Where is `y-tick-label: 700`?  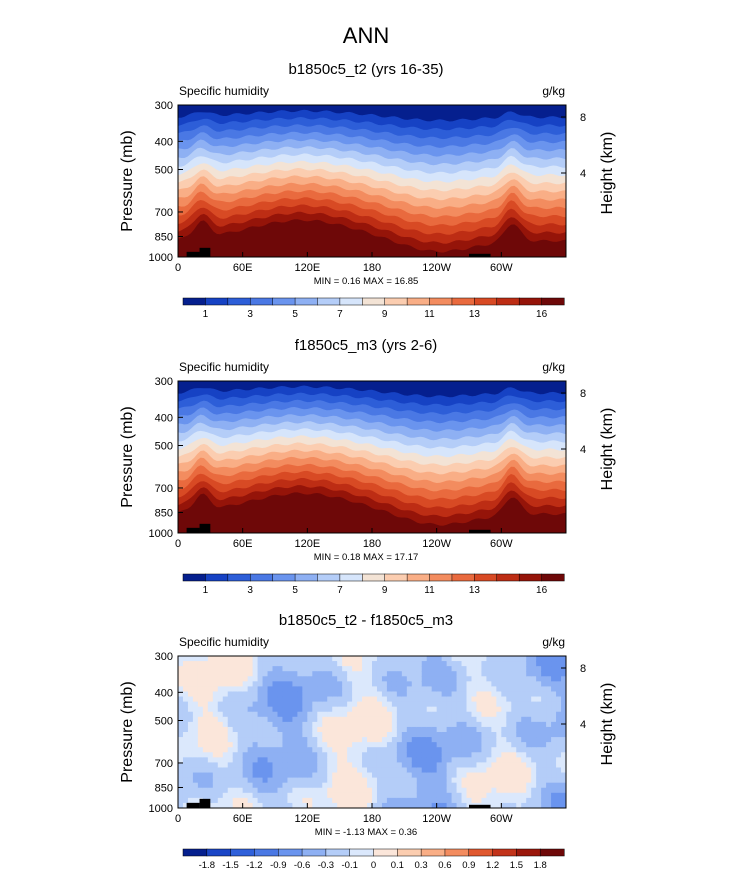
y-tick-label: 700 is located at coordinates (164, 213).